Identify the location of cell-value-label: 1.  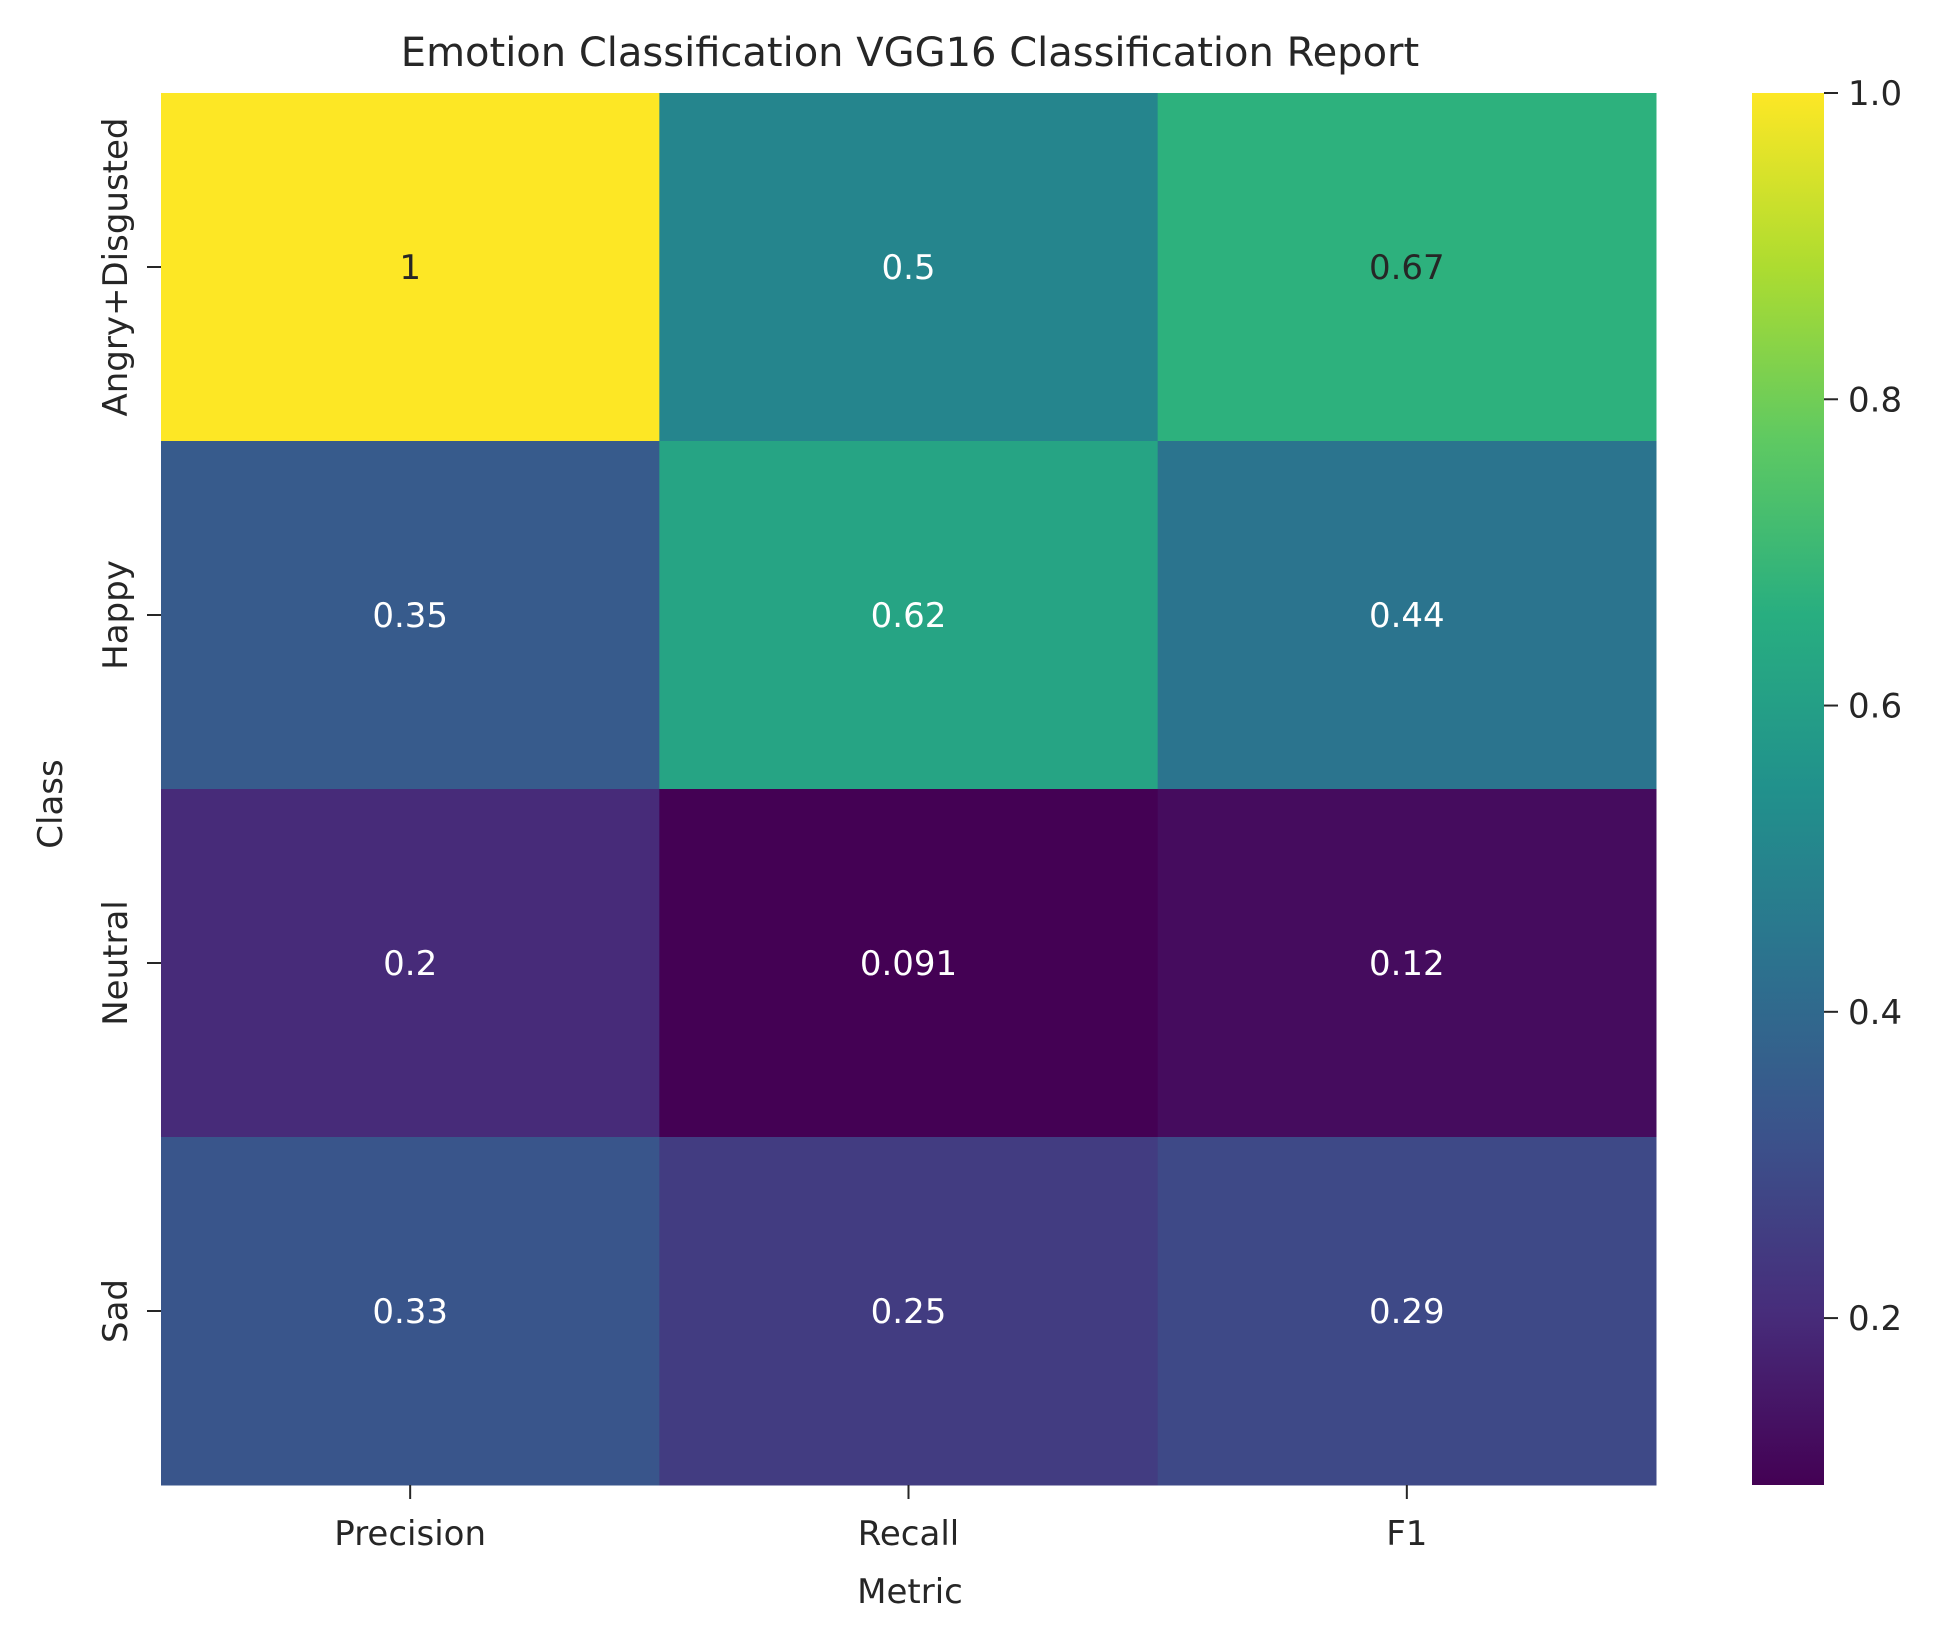
(410, 268).